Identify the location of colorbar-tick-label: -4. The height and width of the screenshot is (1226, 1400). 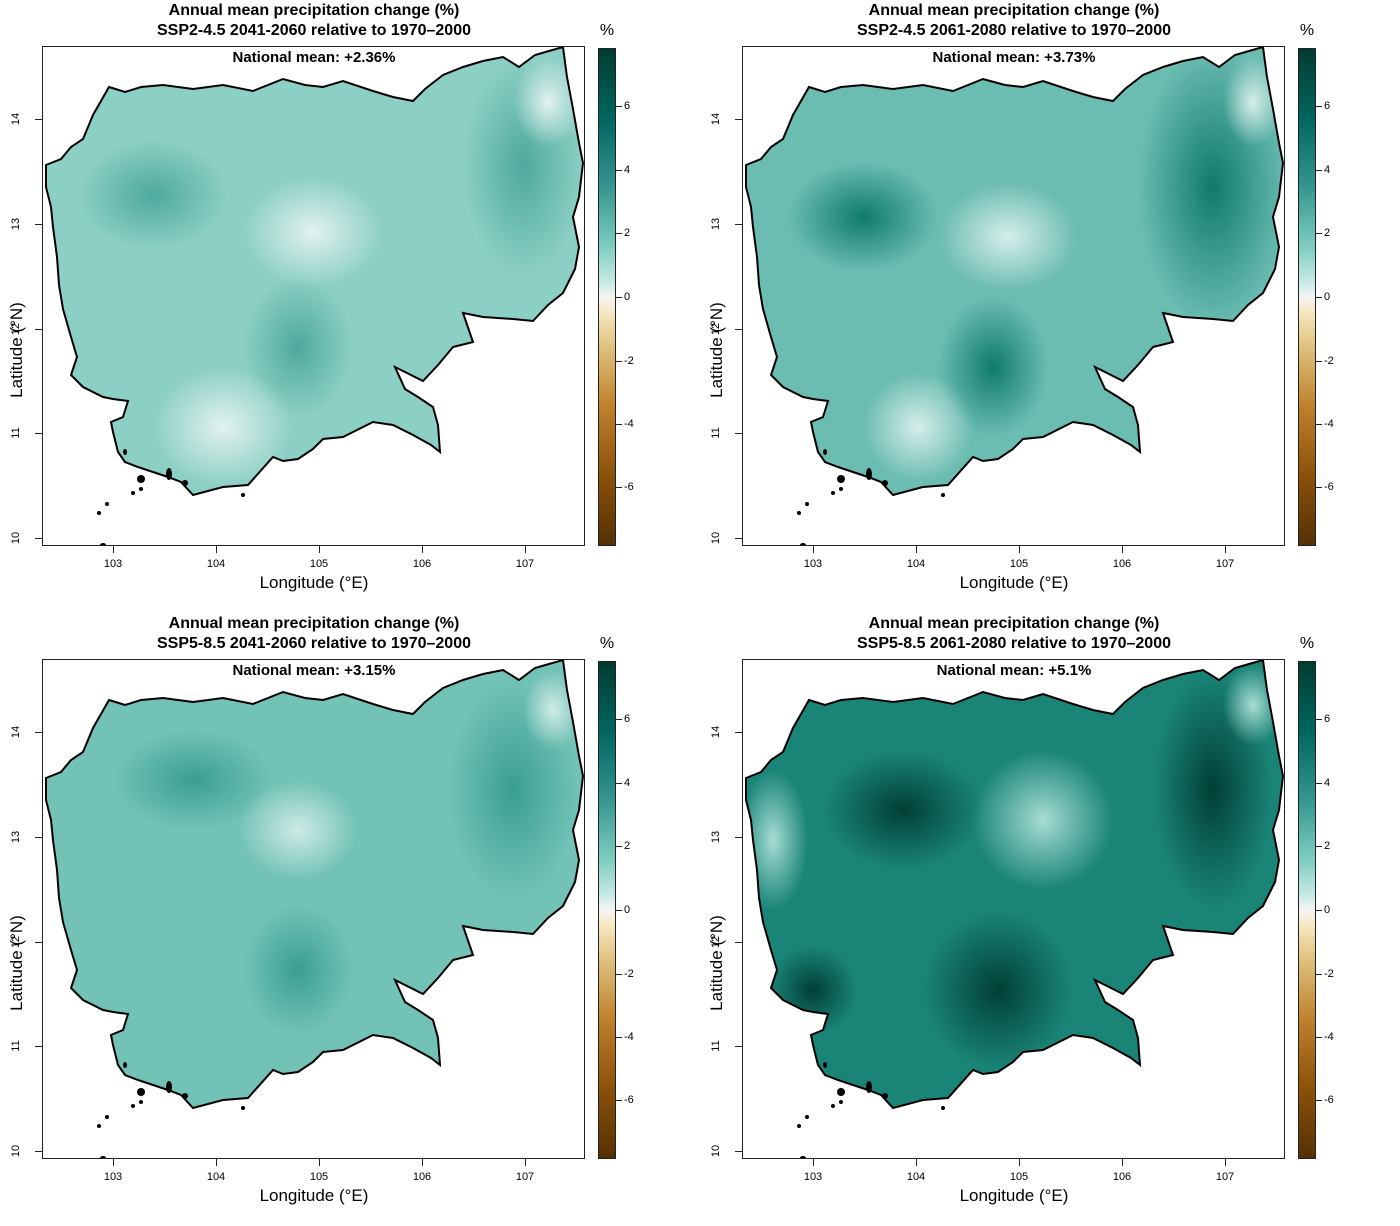
(629, 424).